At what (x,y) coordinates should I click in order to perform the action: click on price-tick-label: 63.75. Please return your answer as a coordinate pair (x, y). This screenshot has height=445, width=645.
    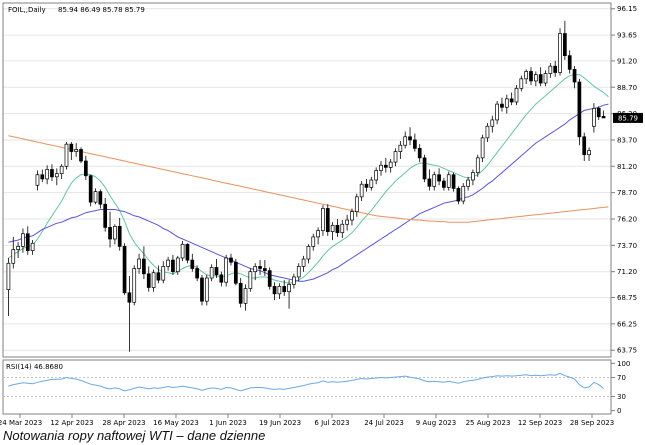
    Looking at the image, I should click on (627, 351).